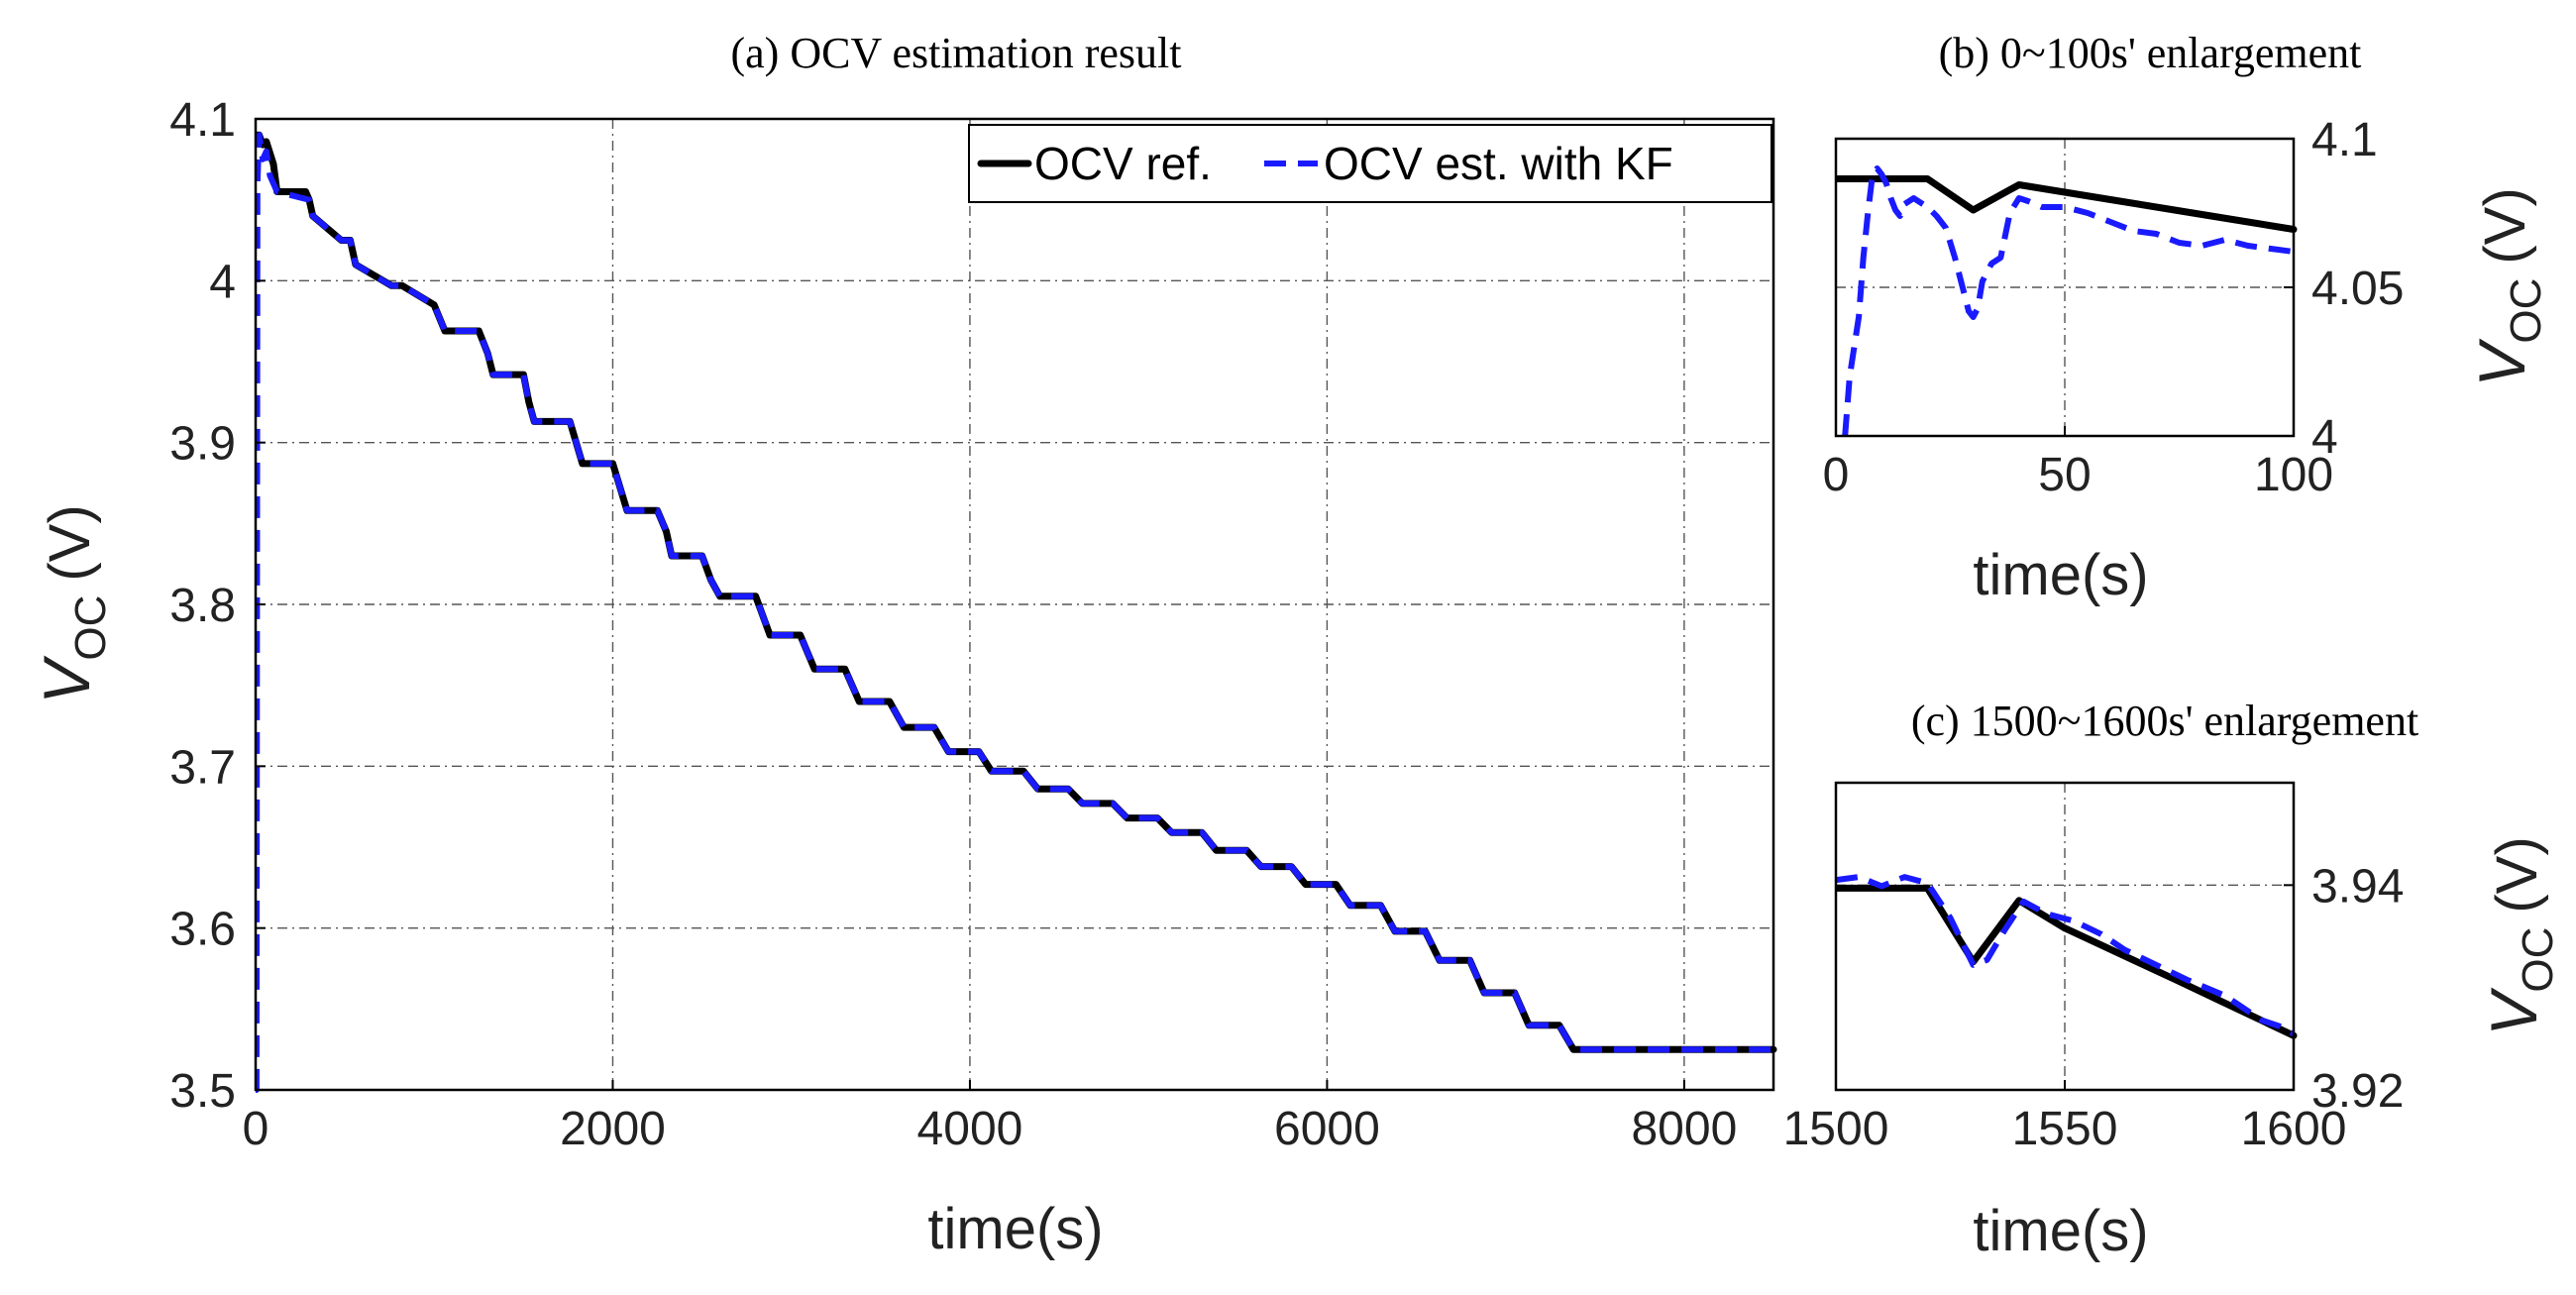 The image size is (2576, 1295). Describe the element at coordinates (2164, 721) in the screenshot. I see `chart-title-c: (c) 1500~1600s' enlargement` at that location.